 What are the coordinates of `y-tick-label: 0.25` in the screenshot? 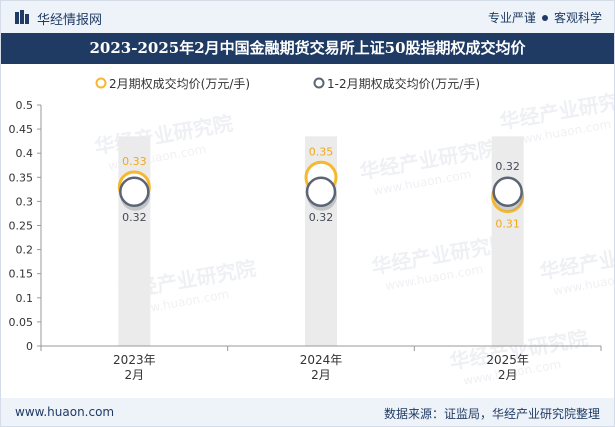 It's located at (21, 226).